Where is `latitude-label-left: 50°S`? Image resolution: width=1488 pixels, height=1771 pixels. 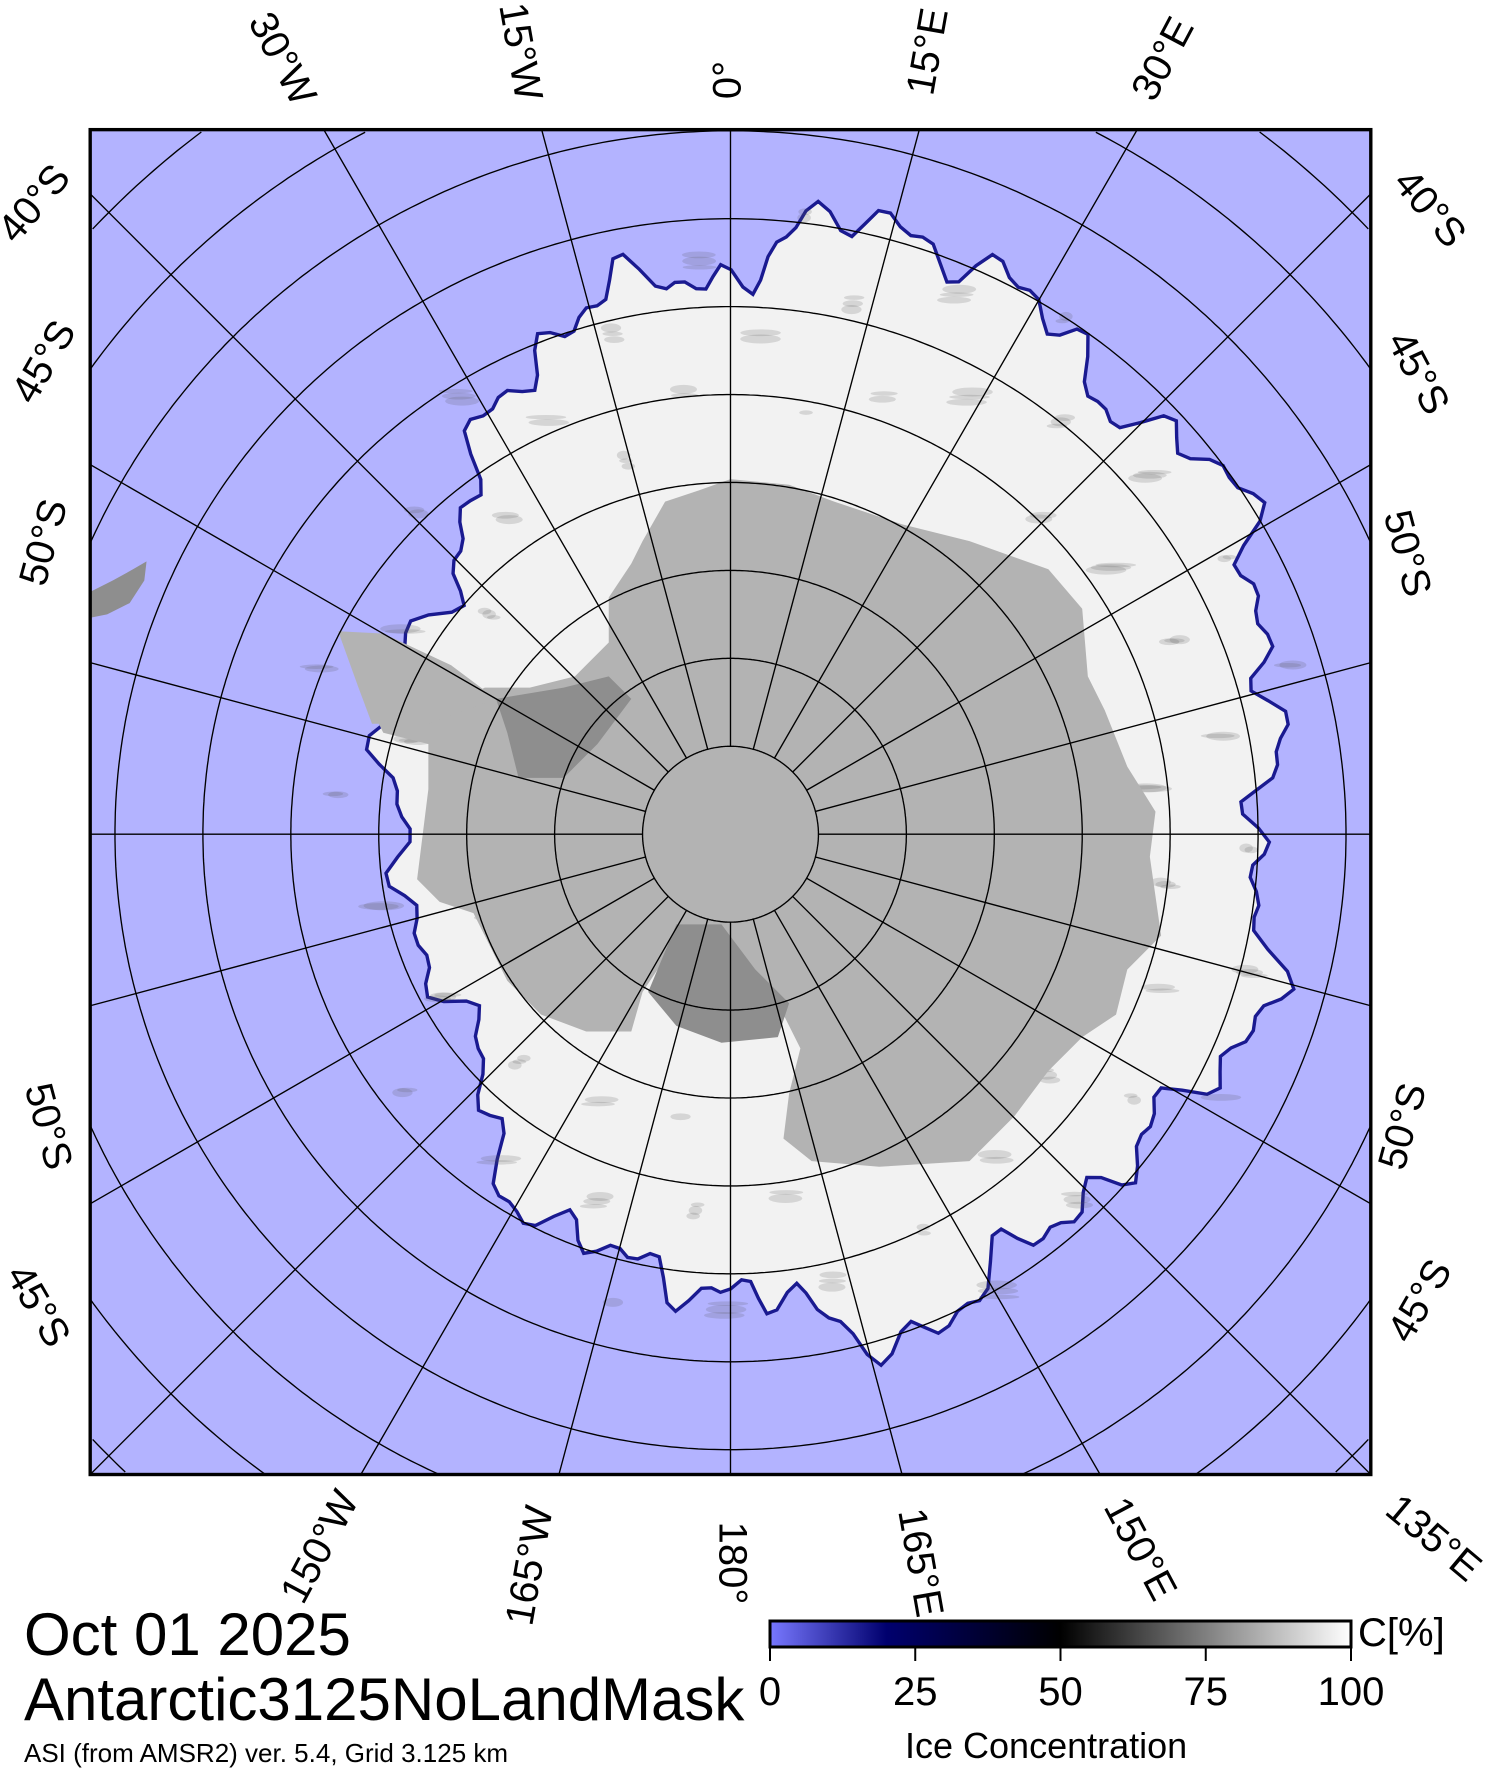 latitude-label-left: 50°S is located at coordinates (48, 1127).